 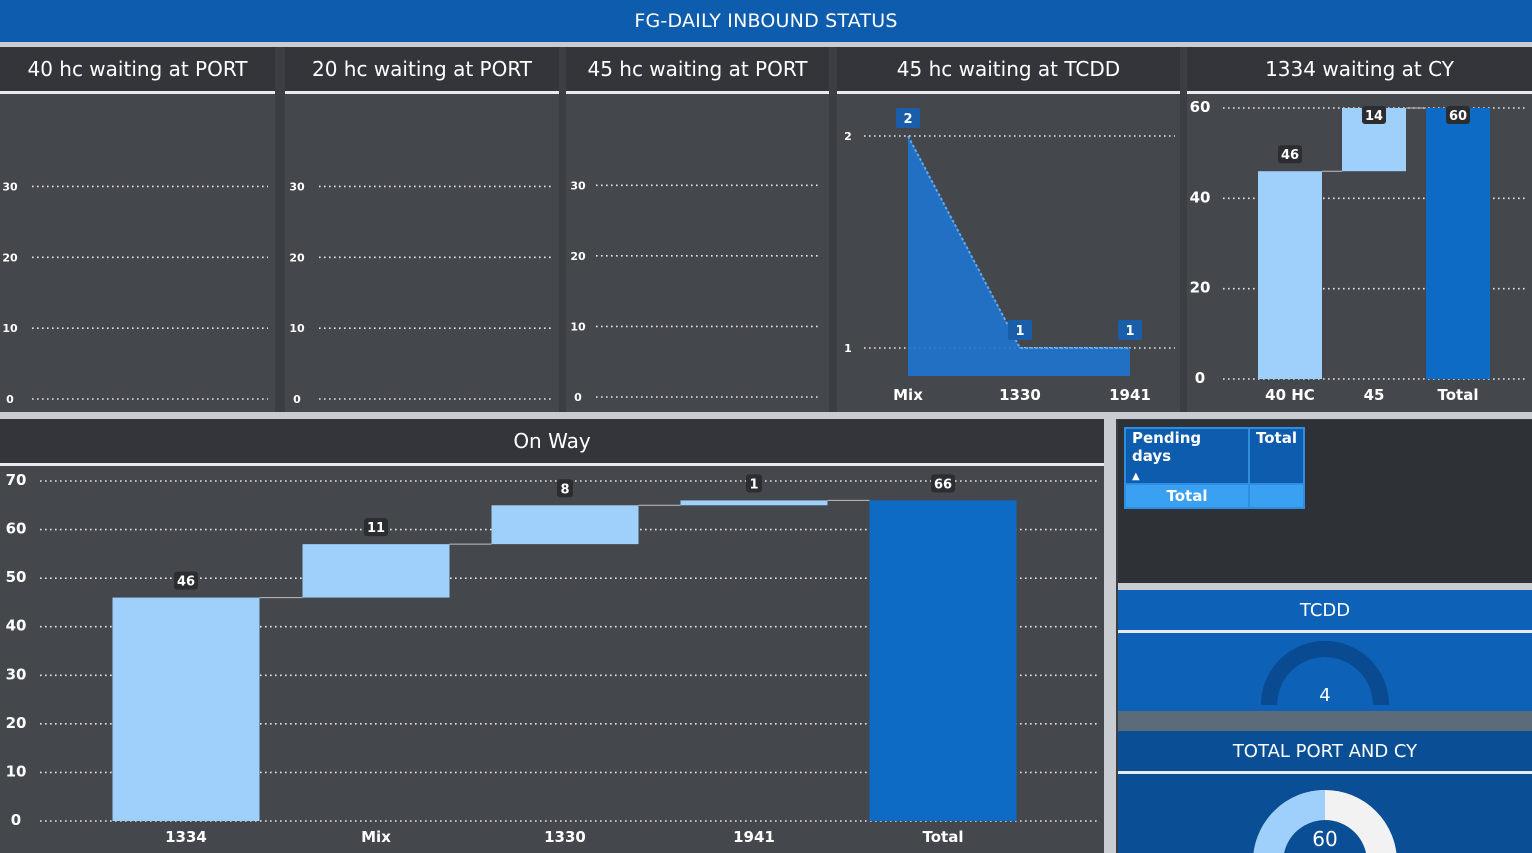 I want to click on chart-45hc-port: 0 10 20 30, so click(x=694, y=291).